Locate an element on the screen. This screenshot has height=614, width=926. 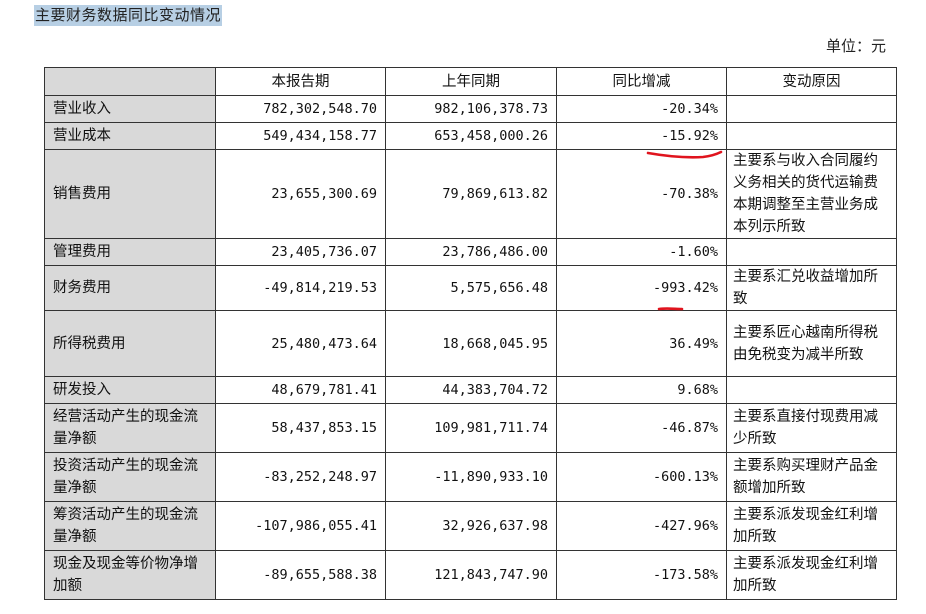
change-reason: 主要系直接付现费用减少所致 is located at coordinates (811, 428).